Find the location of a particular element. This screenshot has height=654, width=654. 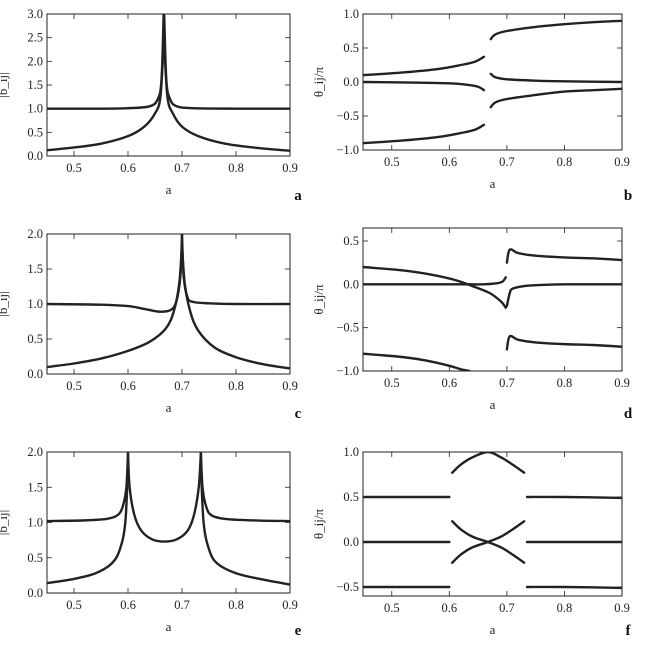

panel-d: 0.5 0.6 0.7 0.8 0.9 −1.0 −0.5 0.0 0.5 a θ_ij/πd is located at coordinates (472, 324).